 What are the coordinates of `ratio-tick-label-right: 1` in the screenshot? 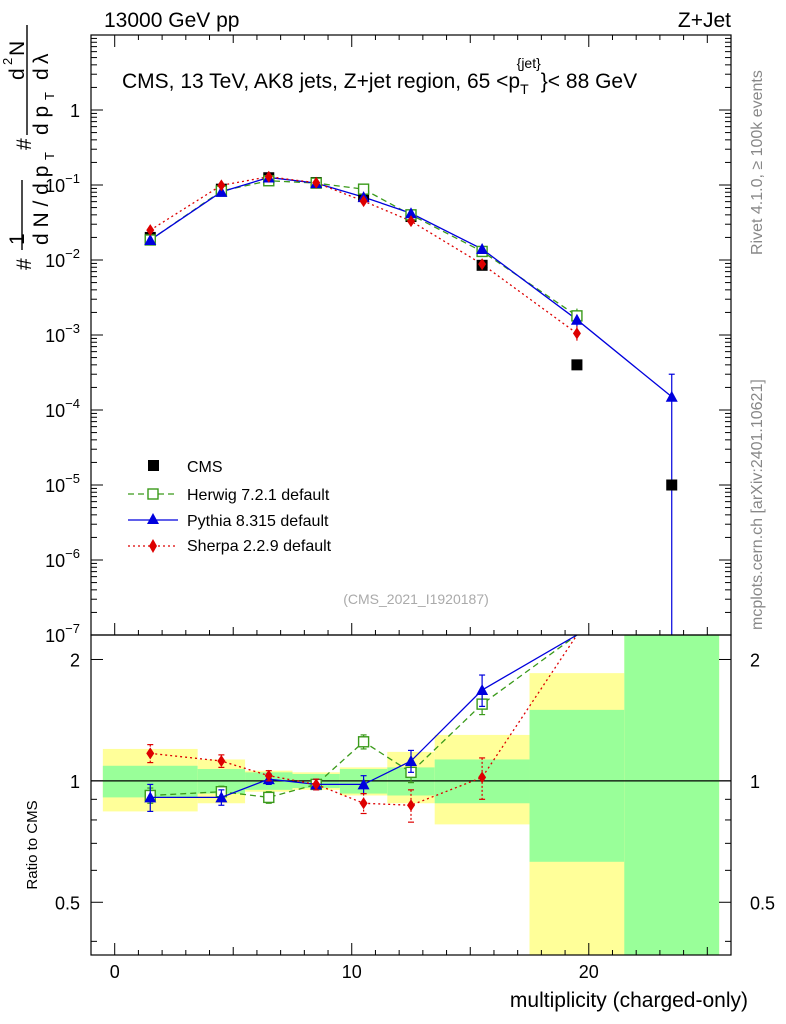 It's located at (755, 782).